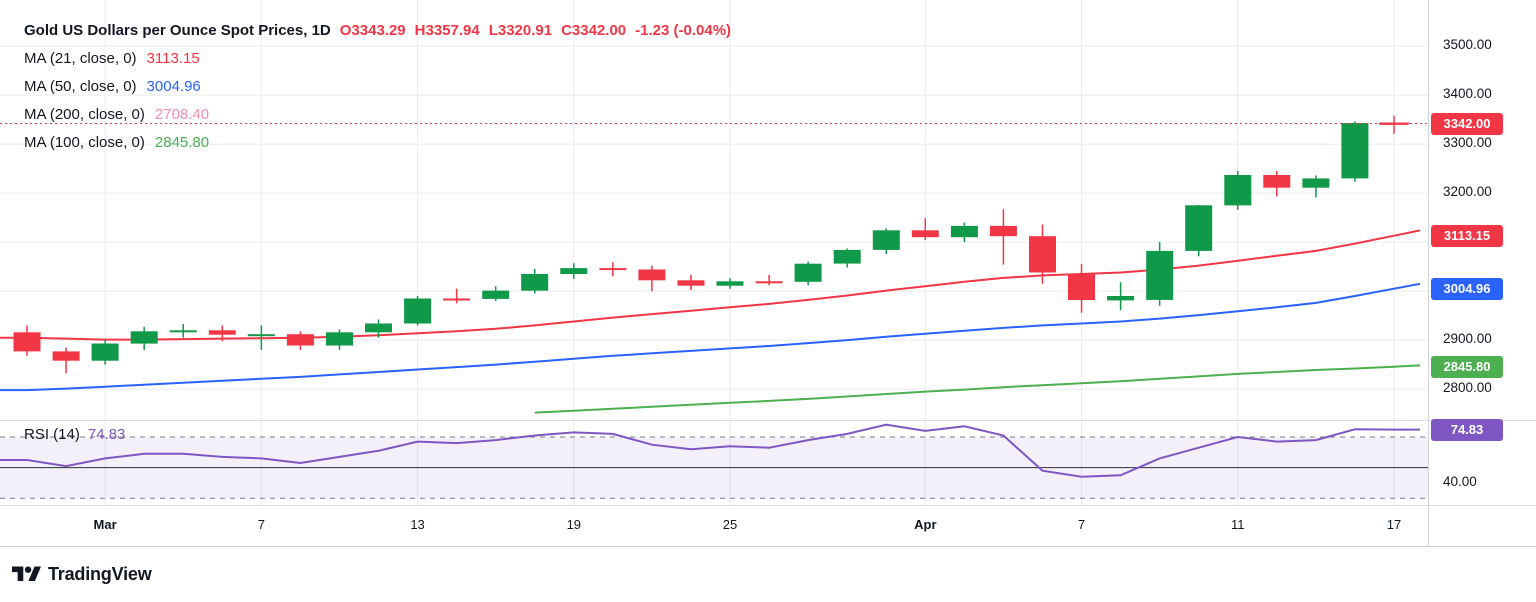 This screenshot has width=1536, height=602. I want to click on indicator-label: MA (21, close, 0), so click(80, 58).